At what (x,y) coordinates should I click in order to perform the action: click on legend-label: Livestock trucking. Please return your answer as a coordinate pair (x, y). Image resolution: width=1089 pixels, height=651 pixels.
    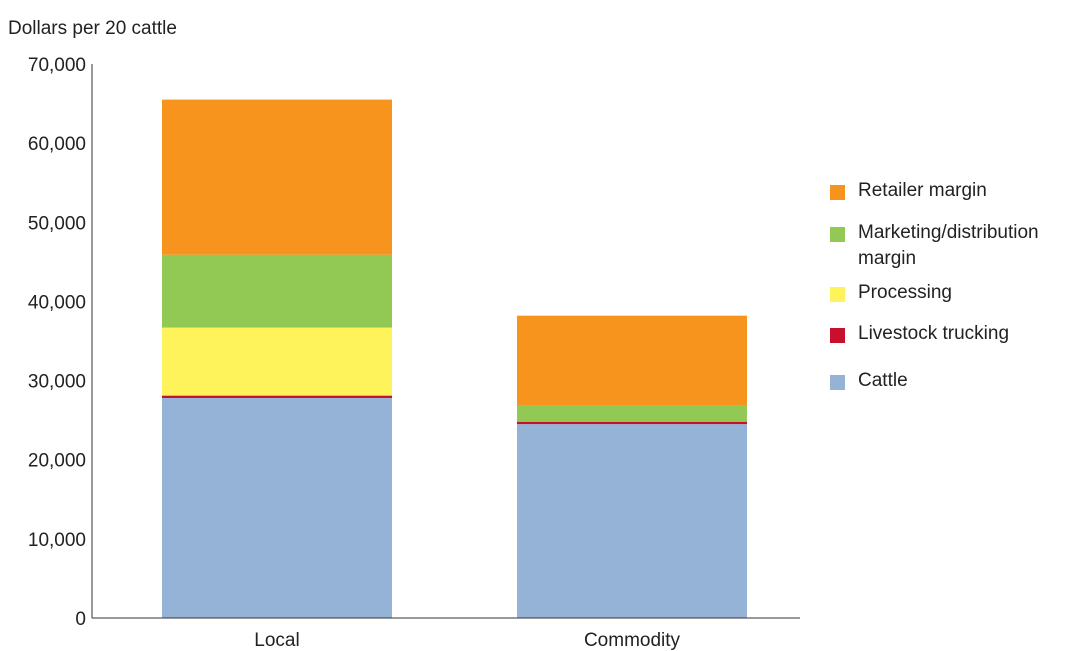
    Looking at the image, I should click on (934, 333).